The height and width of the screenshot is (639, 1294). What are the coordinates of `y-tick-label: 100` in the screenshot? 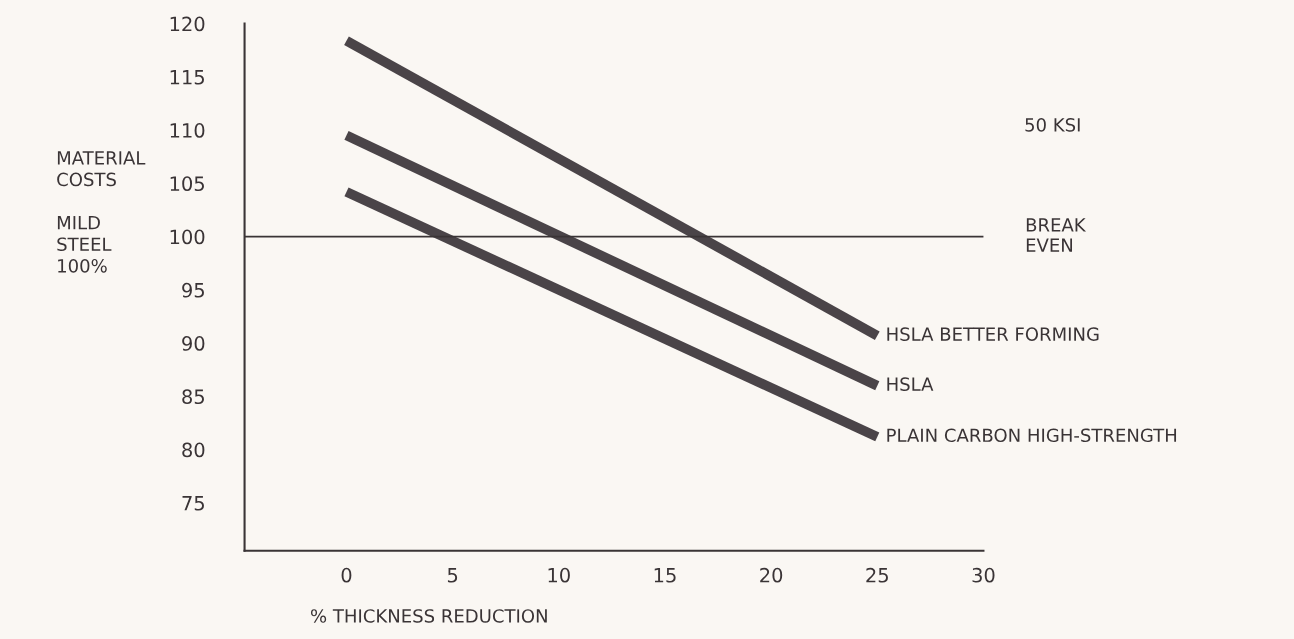 It's located at (187, 237).